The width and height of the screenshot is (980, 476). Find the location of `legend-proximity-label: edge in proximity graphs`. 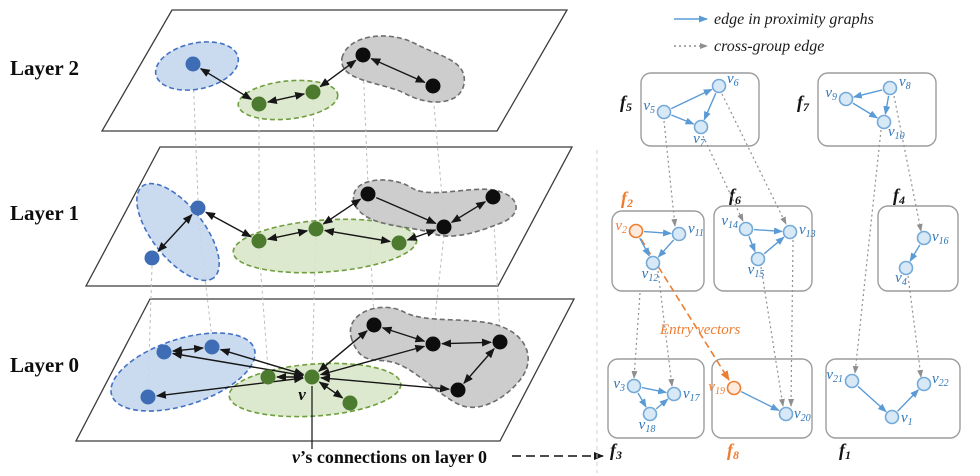

legend-proximity-label: edge in proximity graphs is located at coordinates (794, 19).